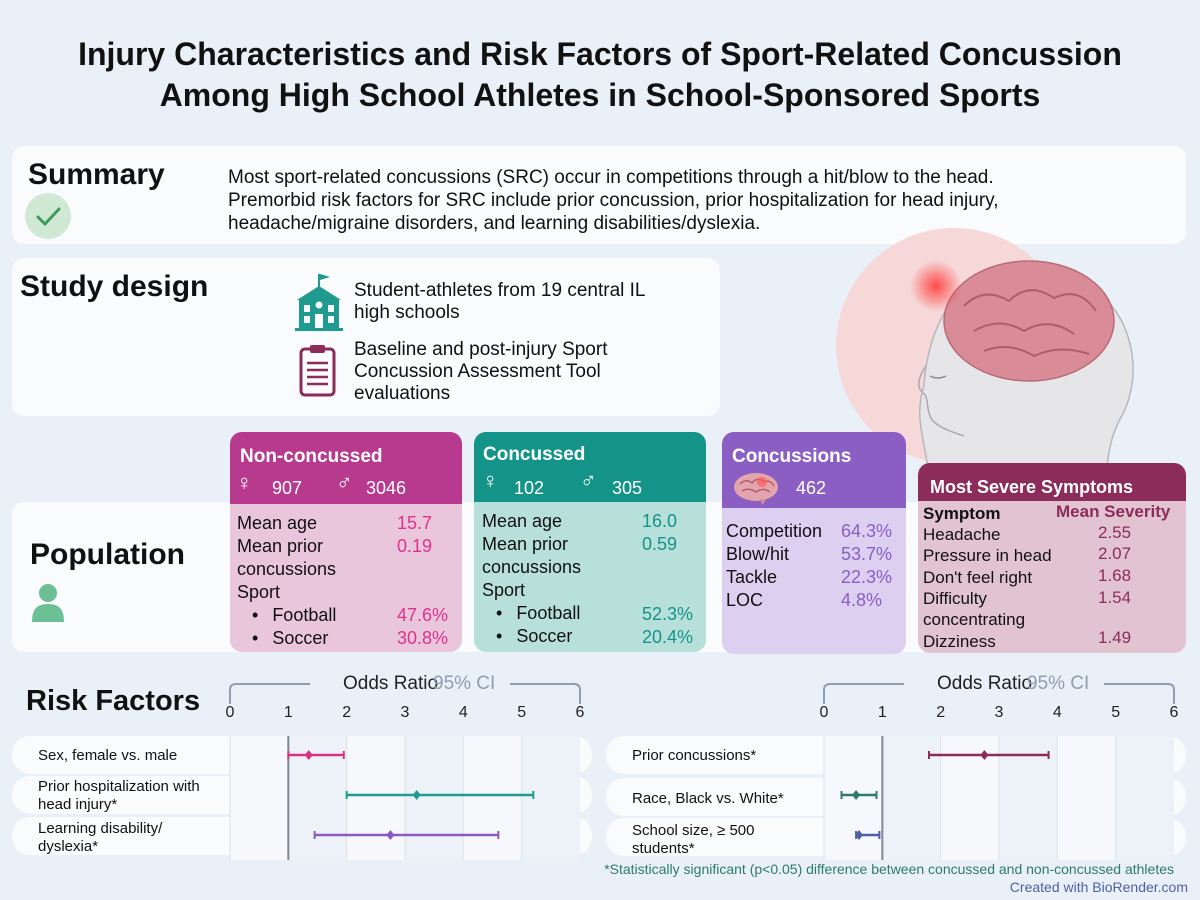  What do you see at coordinates (745, 600) in the screenshot?
I see `concussions-row-label: LOC` at bounding box center [745, 600].